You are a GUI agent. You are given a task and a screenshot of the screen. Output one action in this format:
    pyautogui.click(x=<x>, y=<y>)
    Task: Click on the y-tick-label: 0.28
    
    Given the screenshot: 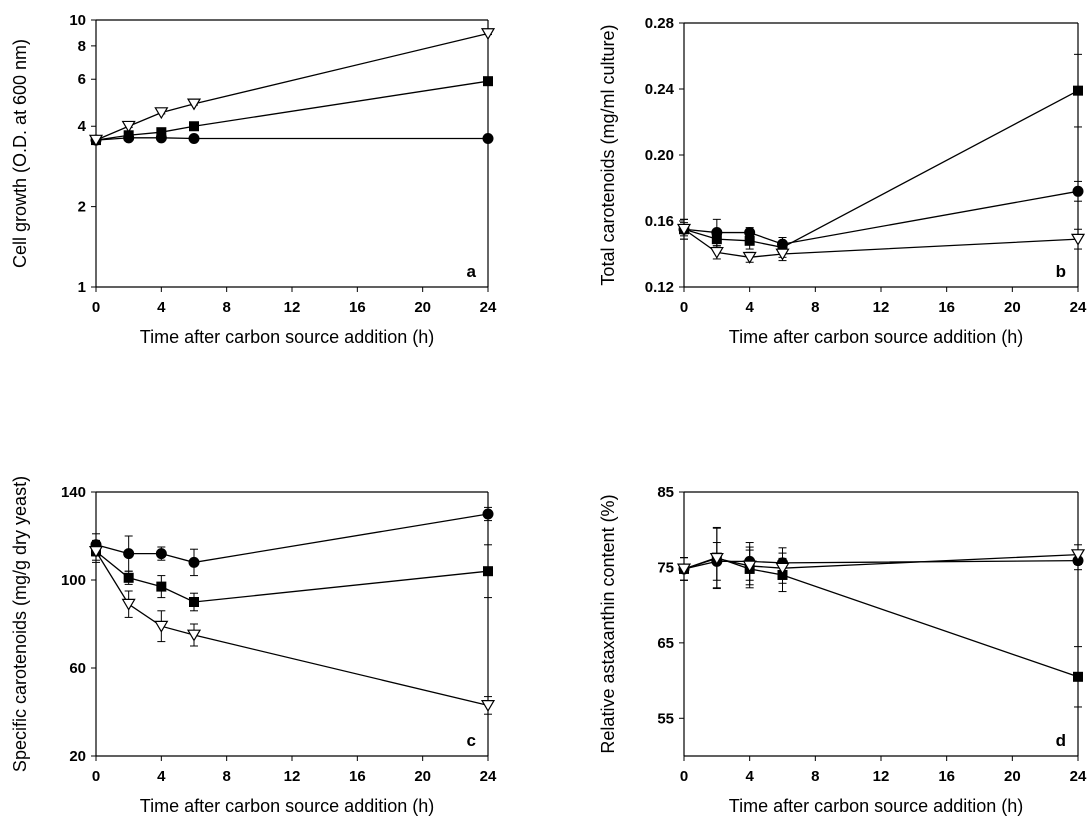 What is the action you would take?
    pyautogui.click(x=659, y=23)
    